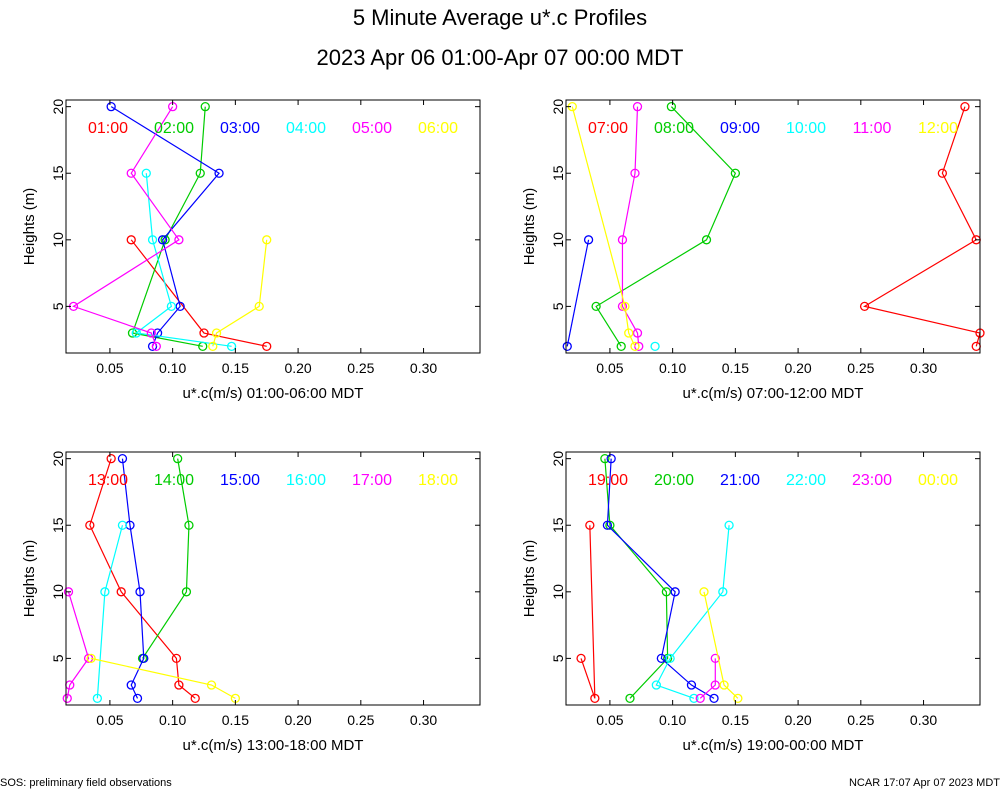  I want to click on legend-label: 17:00, so click(372, 480).